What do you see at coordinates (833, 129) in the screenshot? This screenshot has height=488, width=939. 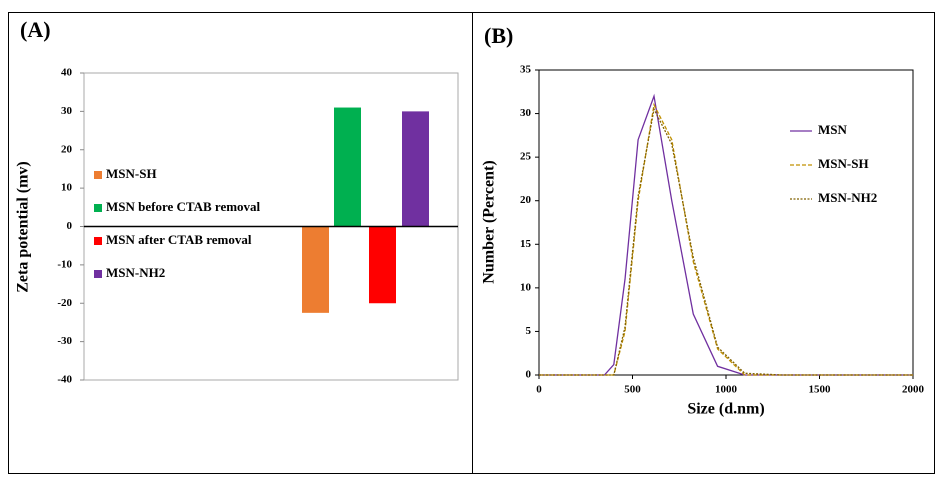 I see `legend-label: MSN` at bounding box center [833, 129].